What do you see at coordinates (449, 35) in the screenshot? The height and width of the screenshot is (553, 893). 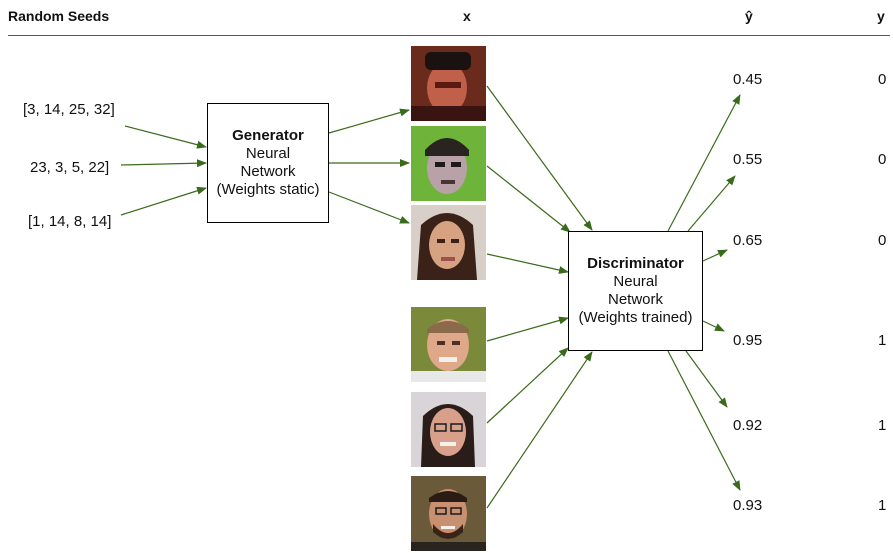 I see `header-divider` at bounding box center [449, 35].